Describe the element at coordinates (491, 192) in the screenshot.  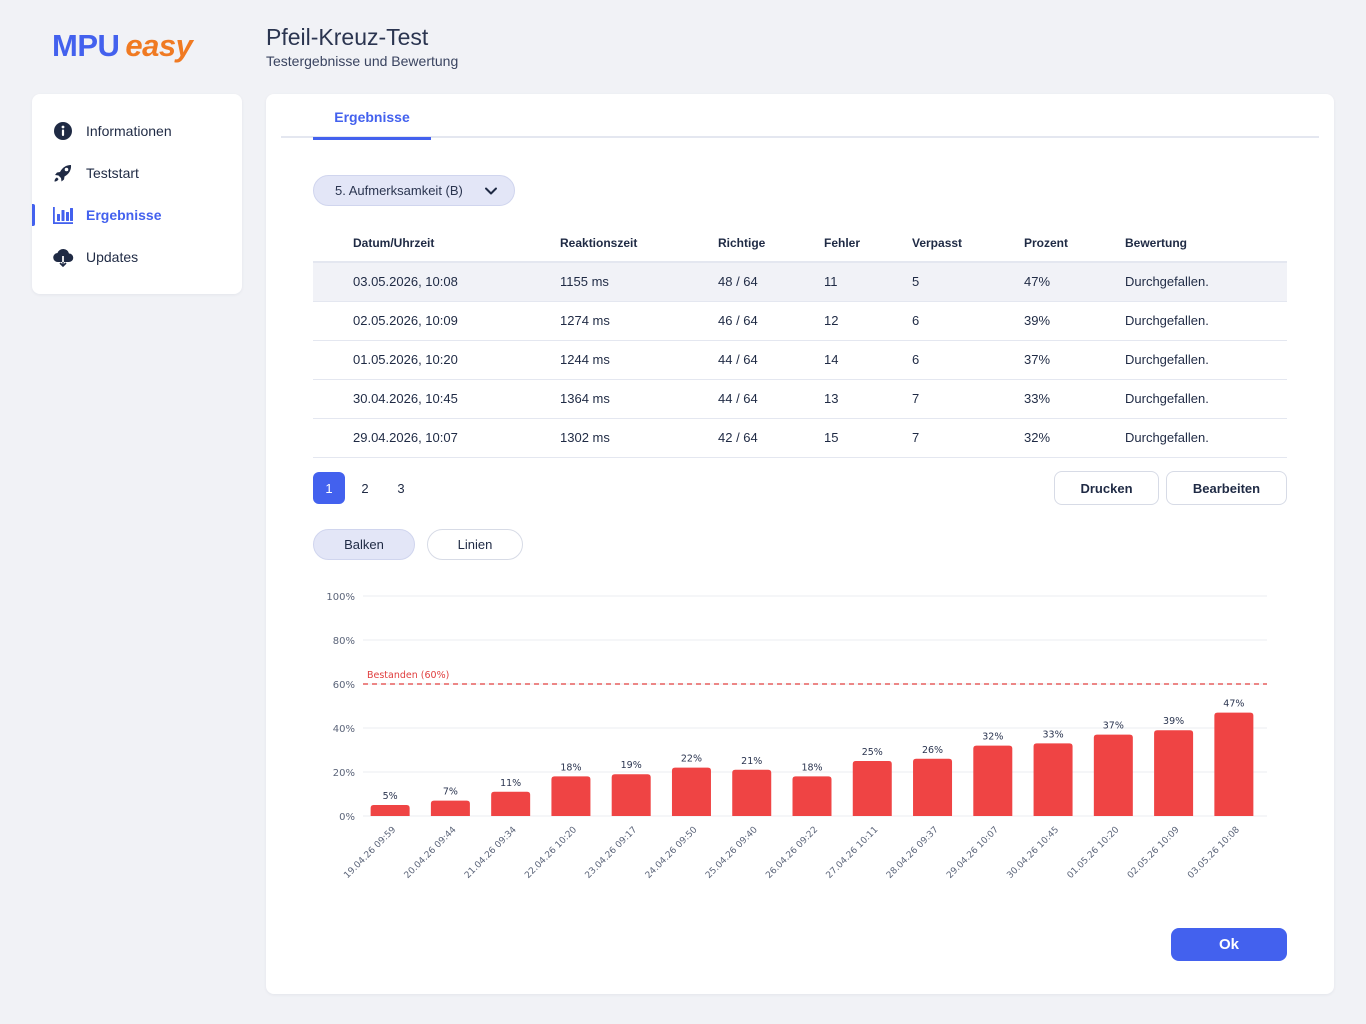
I see `chevron-down-icon` at that location.